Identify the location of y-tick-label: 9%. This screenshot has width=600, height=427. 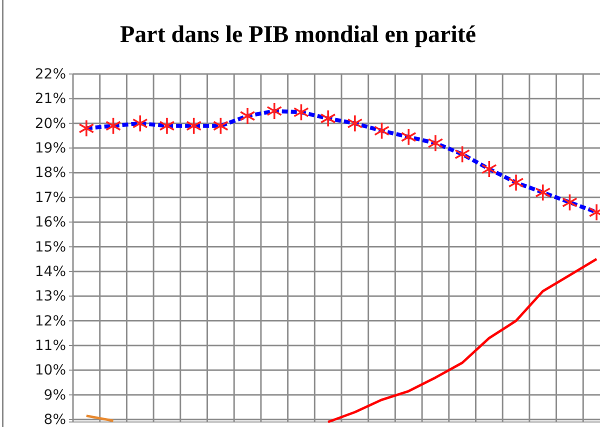
(55, 395).